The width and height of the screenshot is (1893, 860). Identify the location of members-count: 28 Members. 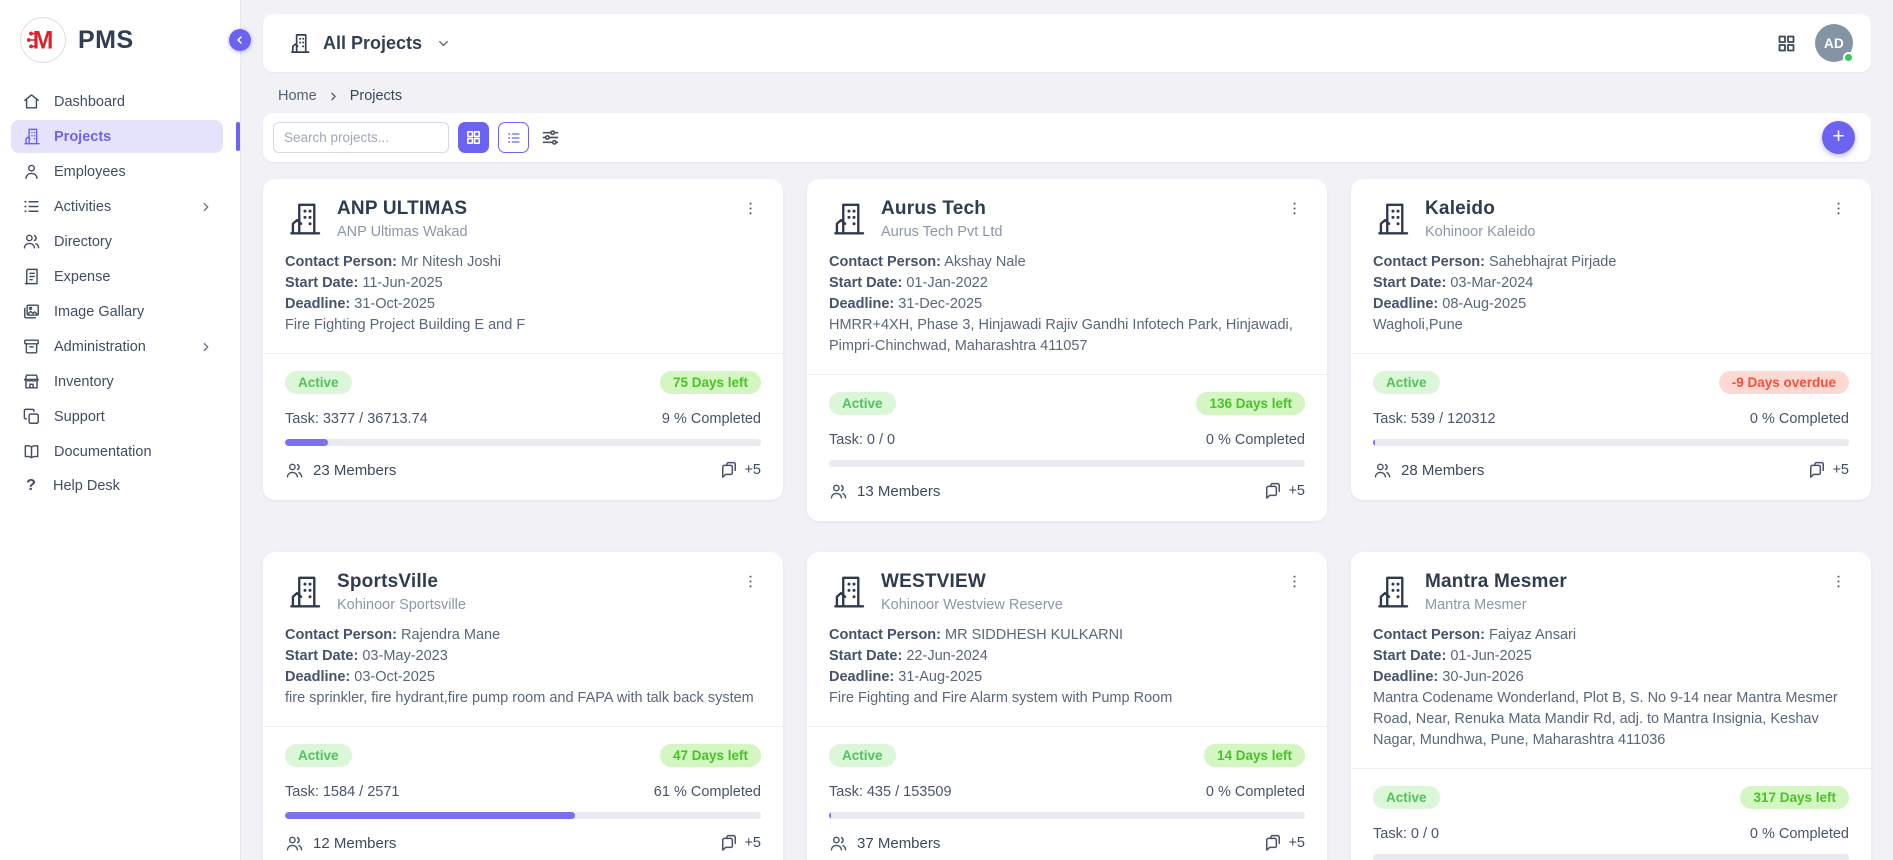
(1443, 470).